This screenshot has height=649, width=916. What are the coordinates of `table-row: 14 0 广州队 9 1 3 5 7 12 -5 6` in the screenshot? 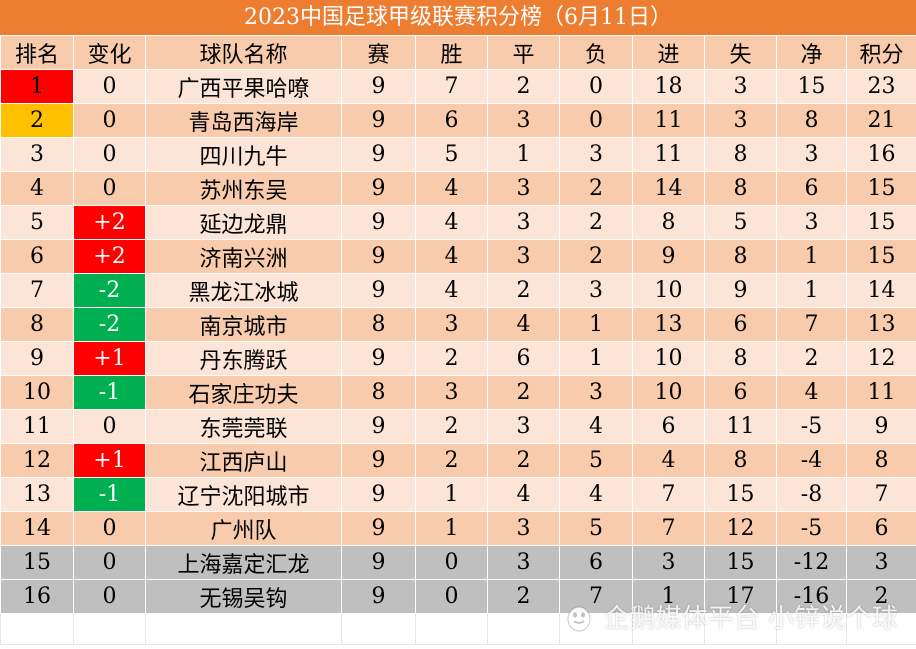 It's located at (458, 528).